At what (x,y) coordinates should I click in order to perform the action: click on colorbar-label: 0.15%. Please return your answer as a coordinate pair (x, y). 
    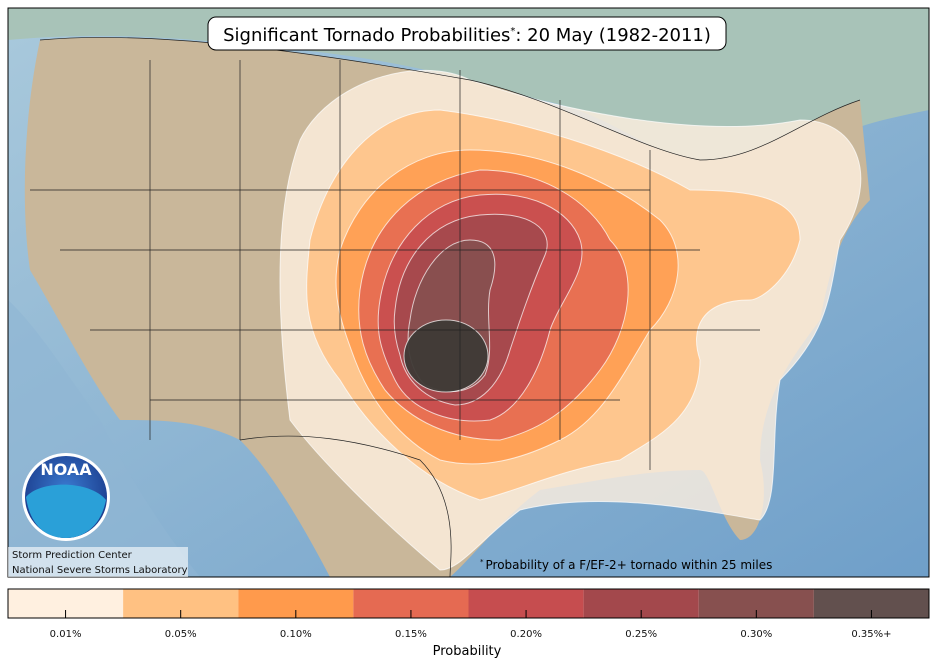
    Looking at the image, I should click on (411, 634).